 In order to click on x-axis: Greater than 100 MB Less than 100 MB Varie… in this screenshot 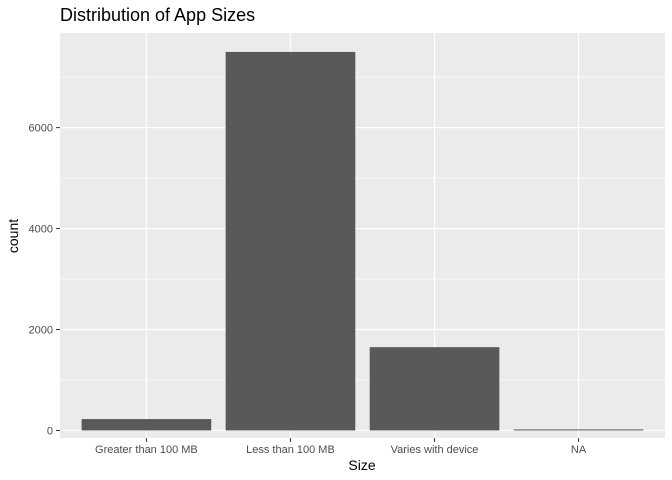, I will do `click(341, 447)`.